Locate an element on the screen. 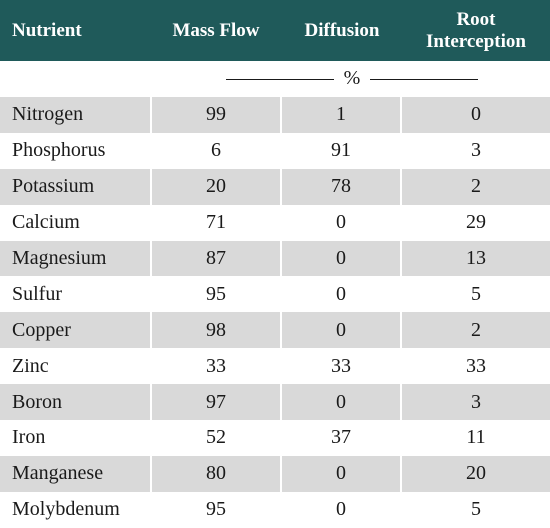 Image resolution: width=550 pixels, height=528 pixels. cell-nutrient: Calcium is located at coordinates (46, 222).